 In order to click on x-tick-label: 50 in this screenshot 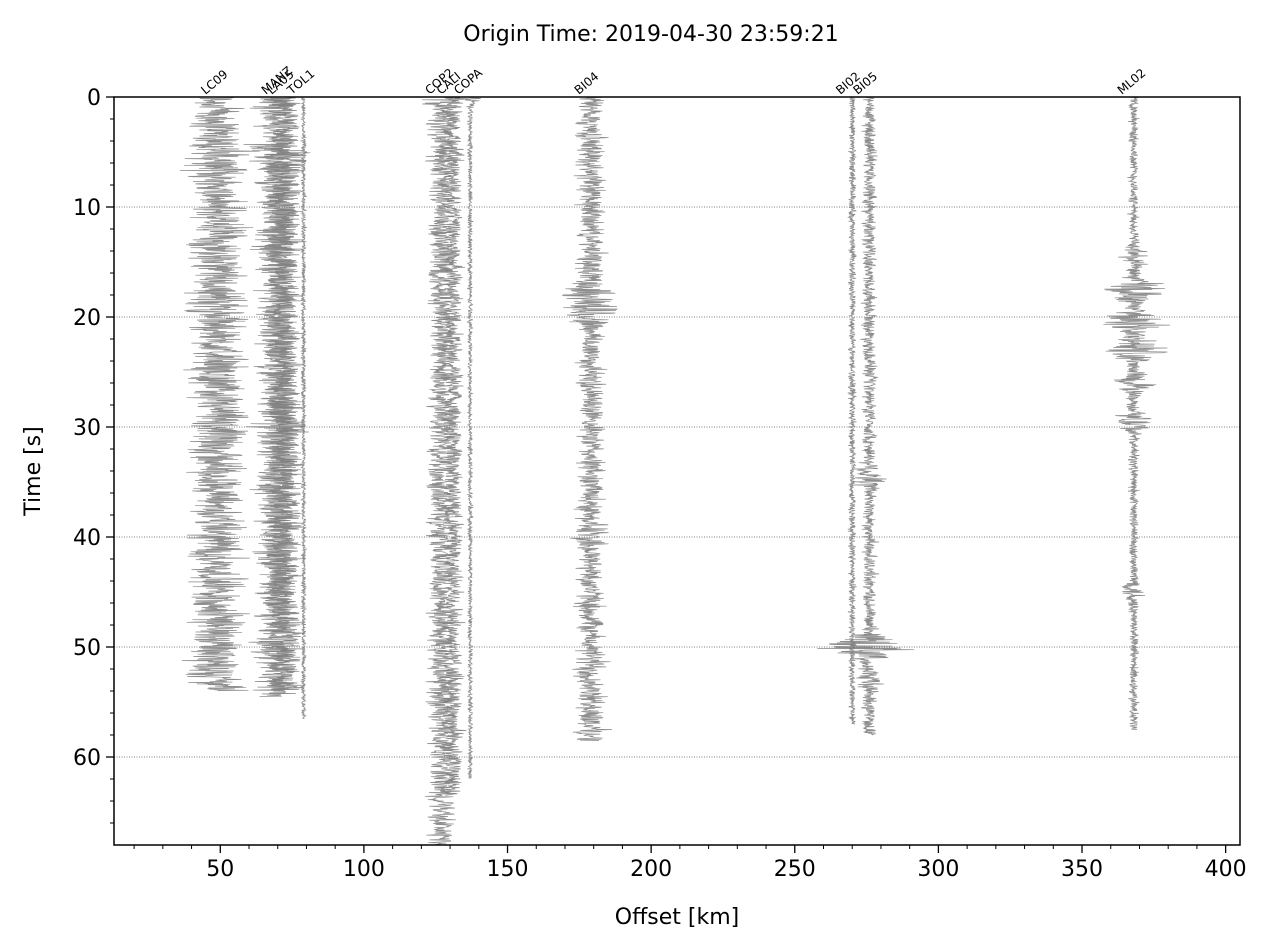, I will do `click(220, 869)`.